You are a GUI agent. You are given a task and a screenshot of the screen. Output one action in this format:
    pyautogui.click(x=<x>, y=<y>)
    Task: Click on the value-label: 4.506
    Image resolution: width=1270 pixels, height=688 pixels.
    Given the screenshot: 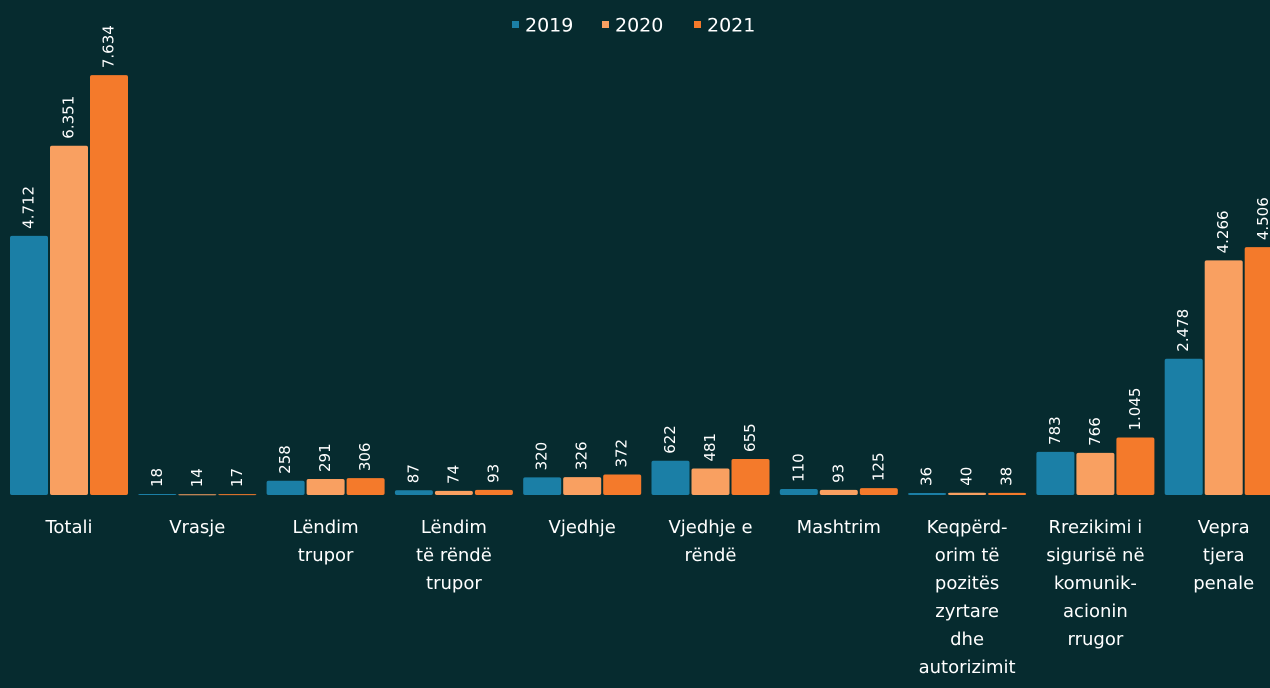 What is the action you would take?
    pyautogui.click(x=1262, y=218)
    